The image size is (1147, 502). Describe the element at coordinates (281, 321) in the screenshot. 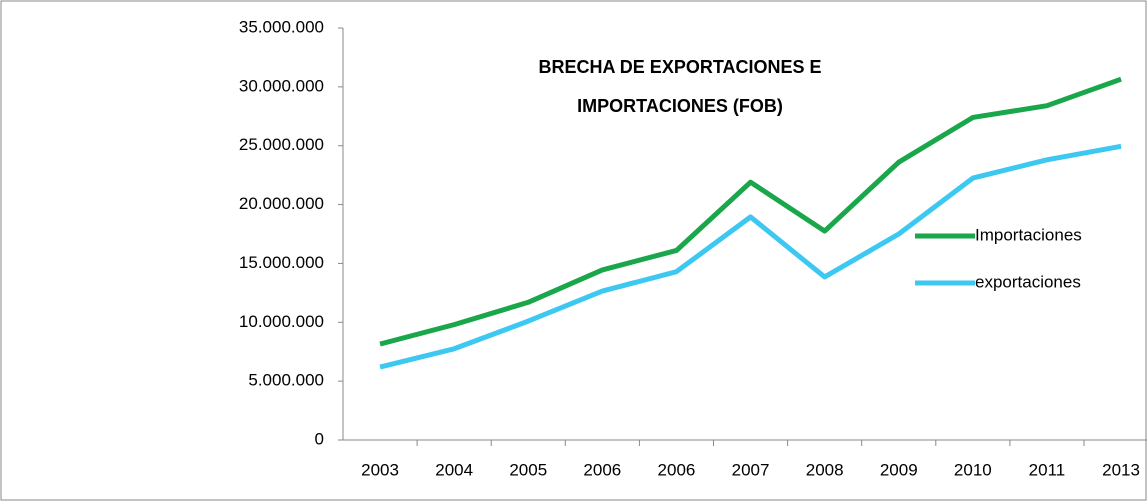

I see `y-tick-label: 10.000.000` at that location.